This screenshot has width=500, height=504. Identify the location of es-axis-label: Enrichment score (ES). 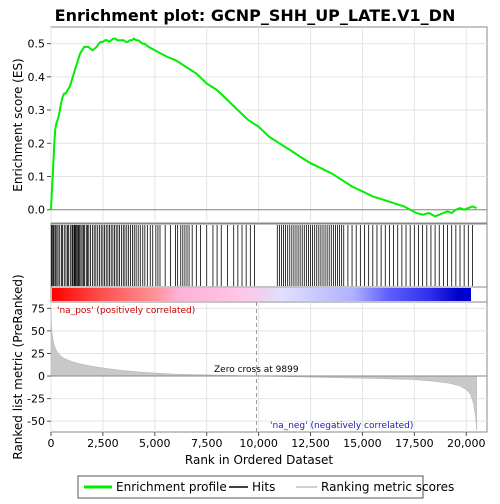
(18, 124).